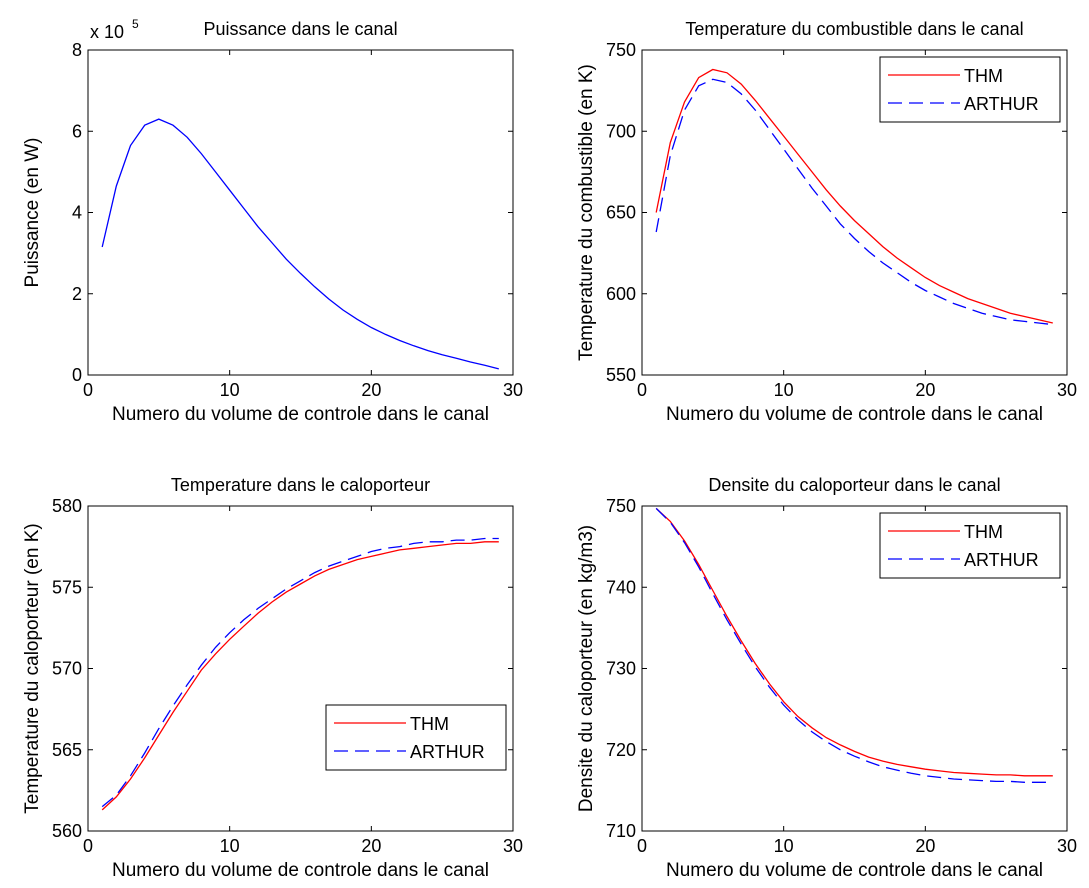 This screenshot has width=1089, height=888. I want to click on chart-title: Puissance dans le canal, so click(300, 29).